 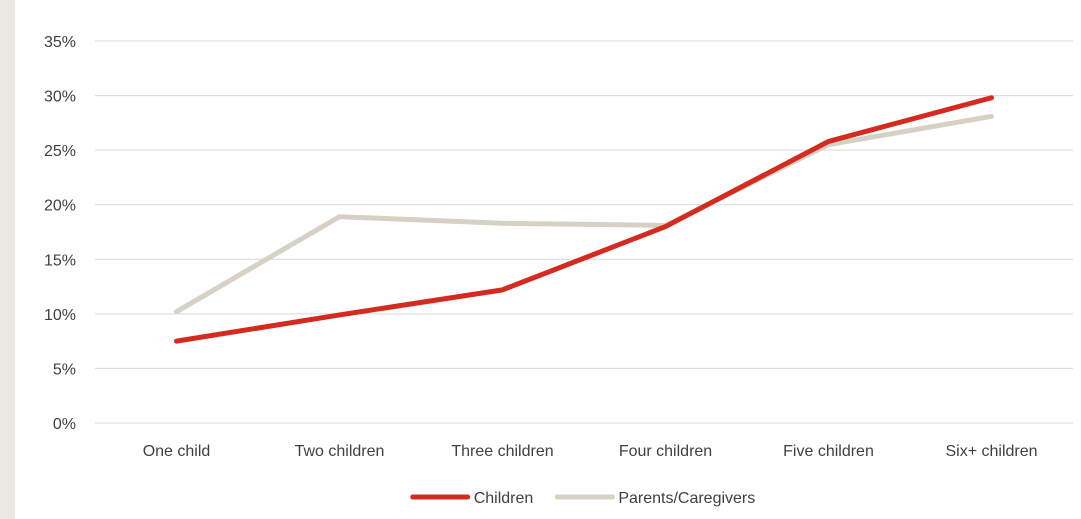 What do you see at coordinates (686, 498) in the screenshot?
I see `legend-label: Parents/Caregivers` at bounding box center [686, 498].